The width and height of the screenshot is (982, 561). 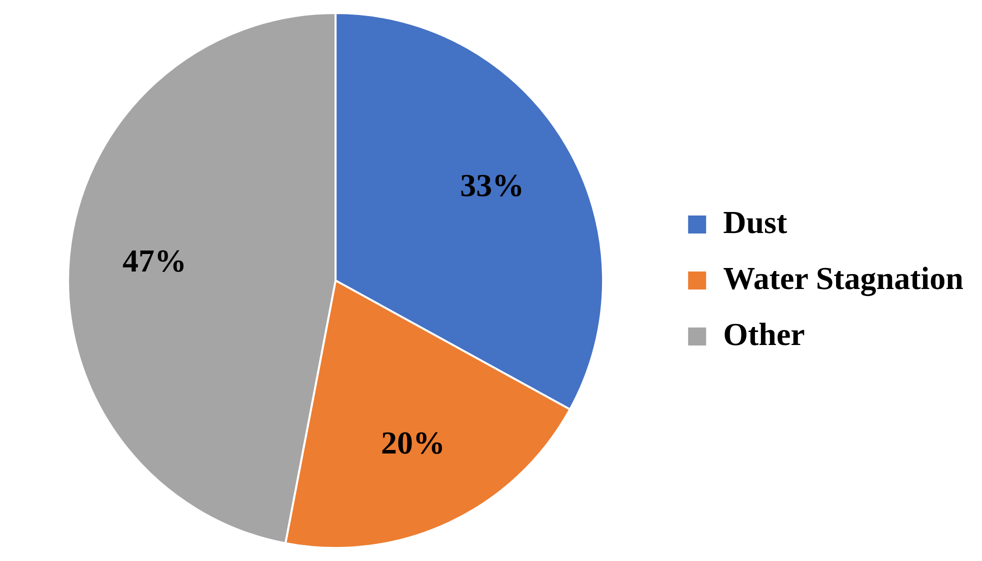 What do you see at coordinates (755, 222) in the screenshot?
I see `legend-label: Dust` at bounding box center [755, 222].